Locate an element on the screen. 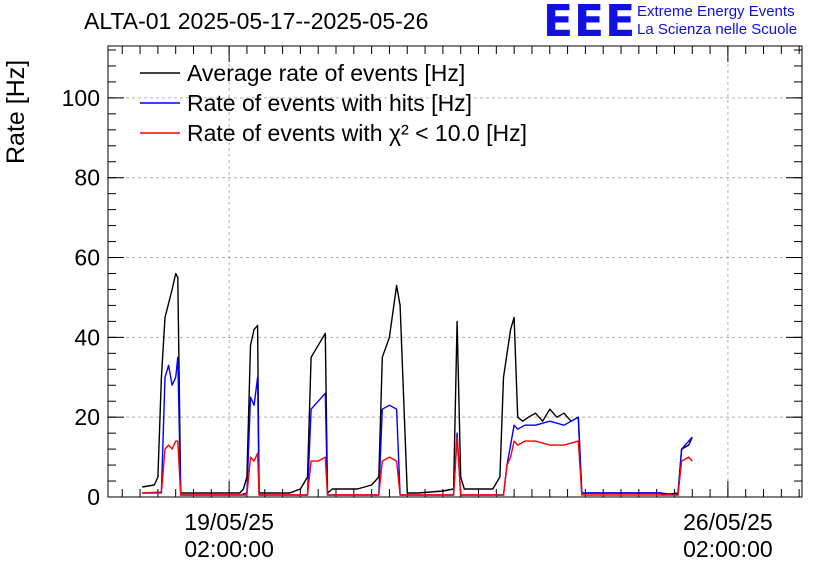 The width and height of the screenshot is (836, 572). y-tick-label: 60 is located at coordinates (87, 258).